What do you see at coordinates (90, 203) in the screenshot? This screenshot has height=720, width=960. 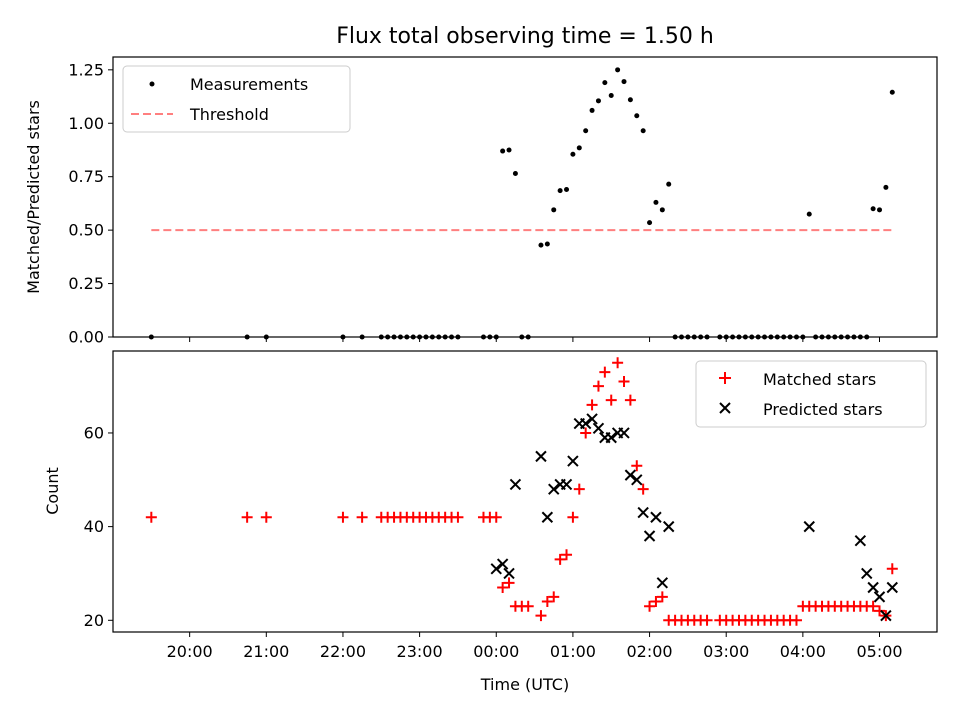 I see `top-y-ticks: 0.00 0.25 0.50 0.75 1.00 1.25` at bounding box center [90, 203].